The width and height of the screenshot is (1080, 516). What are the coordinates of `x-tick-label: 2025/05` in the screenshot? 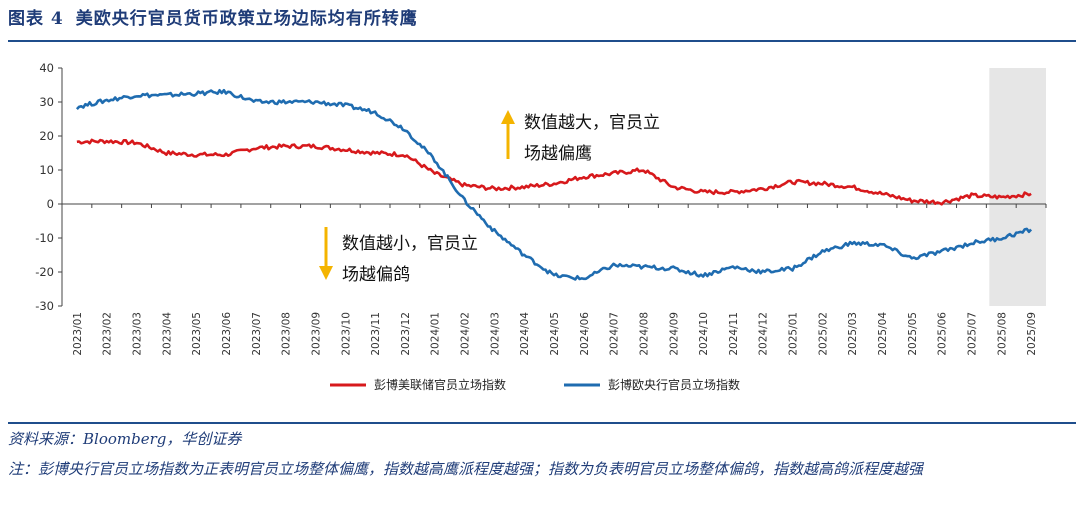 It's located at (913, 334).